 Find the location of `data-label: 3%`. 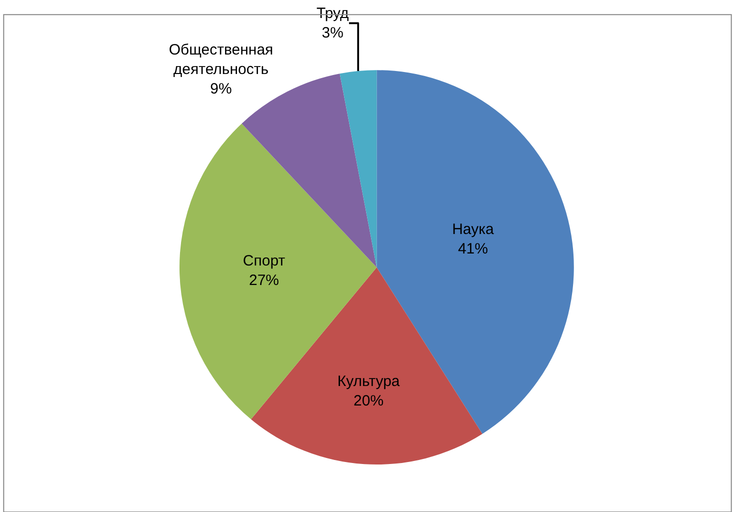

data-label: 3% is located at coordinates (333, 33).